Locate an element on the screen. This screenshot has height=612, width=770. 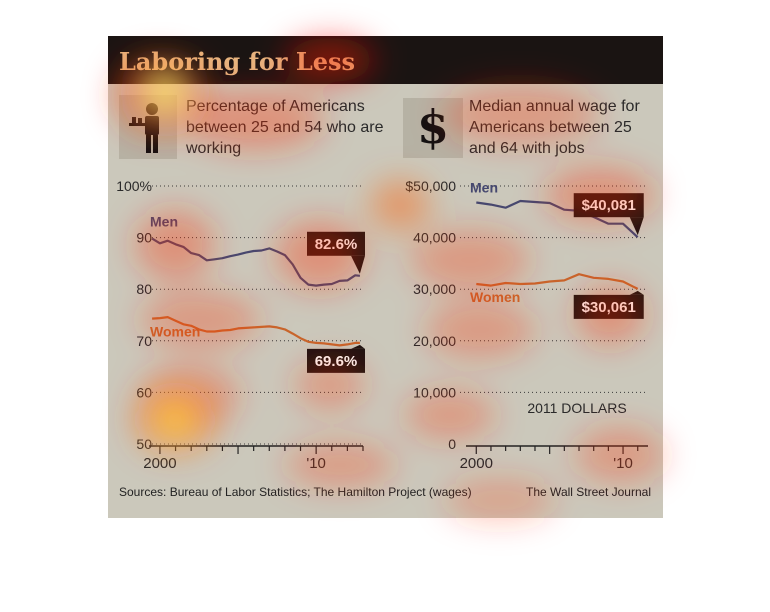
title-bar: Laboring for Less is located at coordinates (385, 60).